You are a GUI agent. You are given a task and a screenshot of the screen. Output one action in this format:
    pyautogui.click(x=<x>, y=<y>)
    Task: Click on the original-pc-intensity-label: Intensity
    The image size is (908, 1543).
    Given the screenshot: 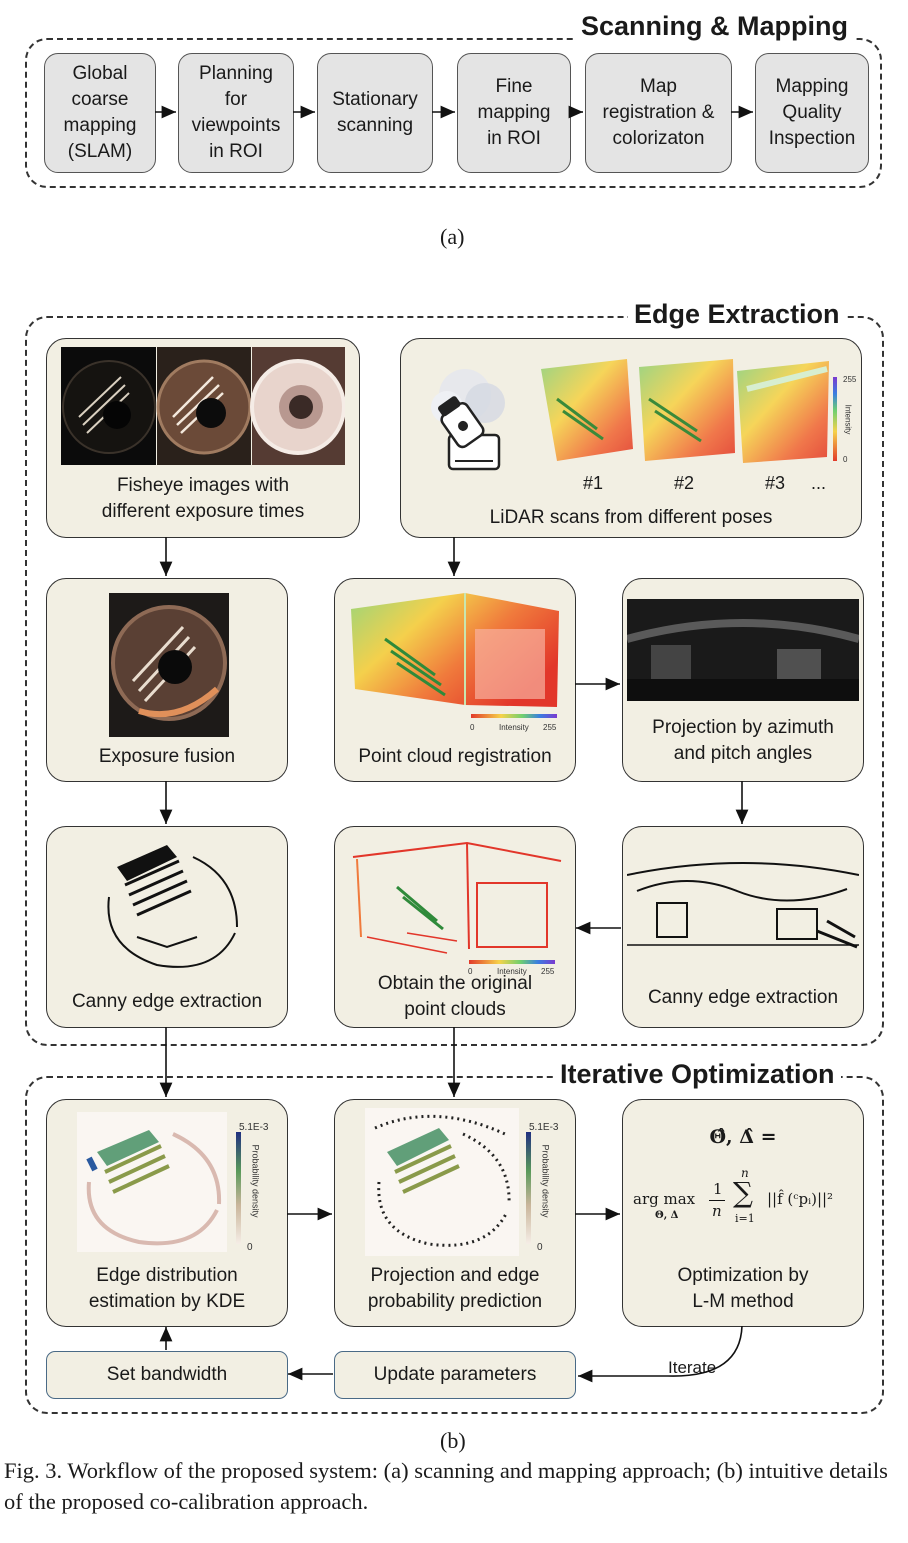 What is the action you would take?
    pyautogui.click(x=512, y=971)
    